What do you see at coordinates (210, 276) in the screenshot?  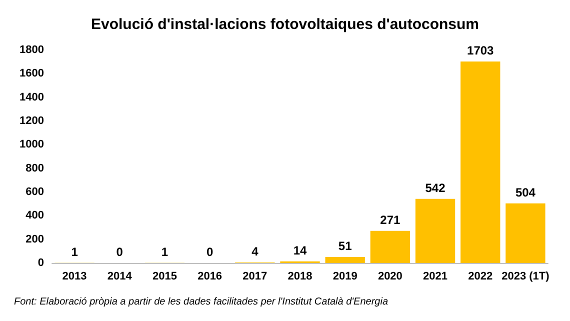 I see `x-tick-label: 2016` at bounding box center [210, 276].